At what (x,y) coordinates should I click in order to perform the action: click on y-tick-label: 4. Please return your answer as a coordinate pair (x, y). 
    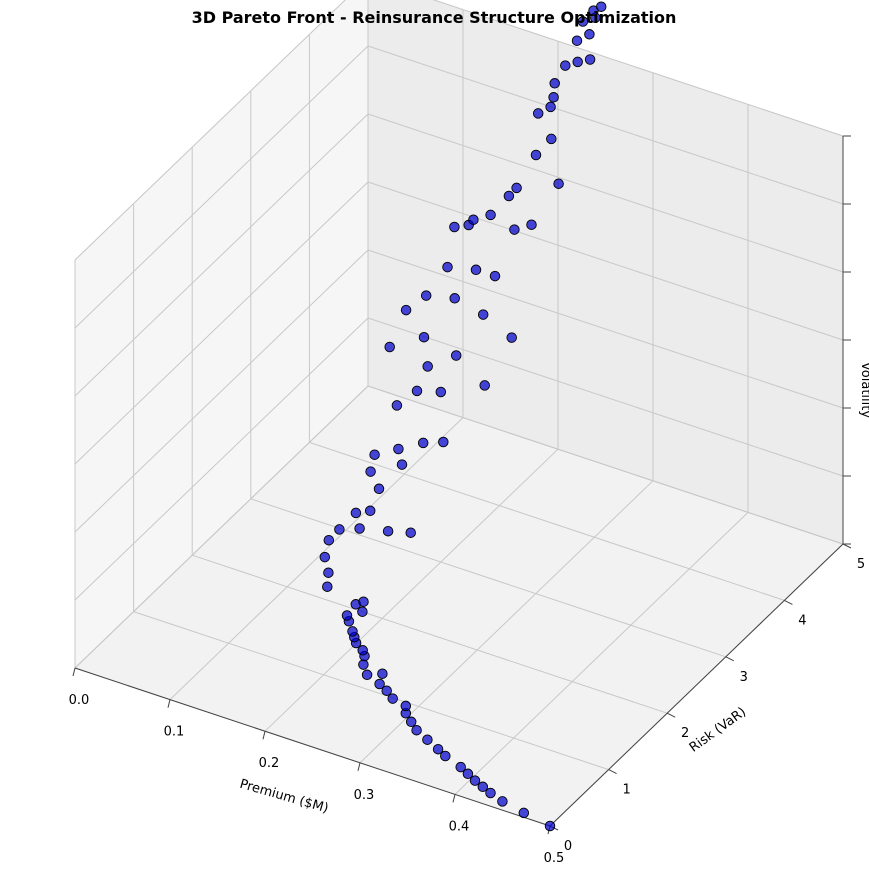
    Looking at the image, I should click on (802, 620).